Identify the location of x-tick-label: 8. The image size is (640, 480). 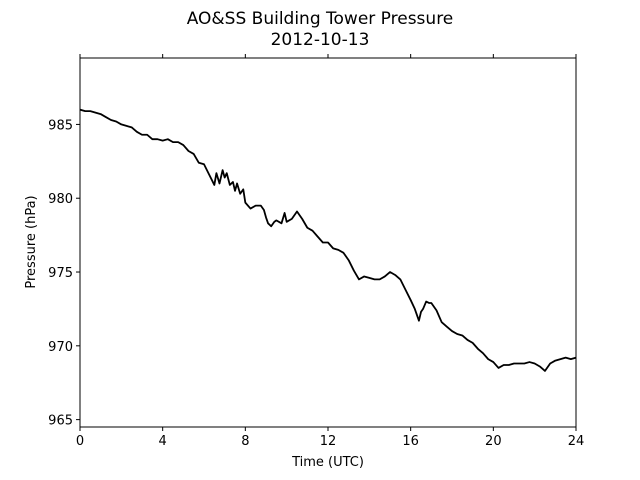
(245, 441).